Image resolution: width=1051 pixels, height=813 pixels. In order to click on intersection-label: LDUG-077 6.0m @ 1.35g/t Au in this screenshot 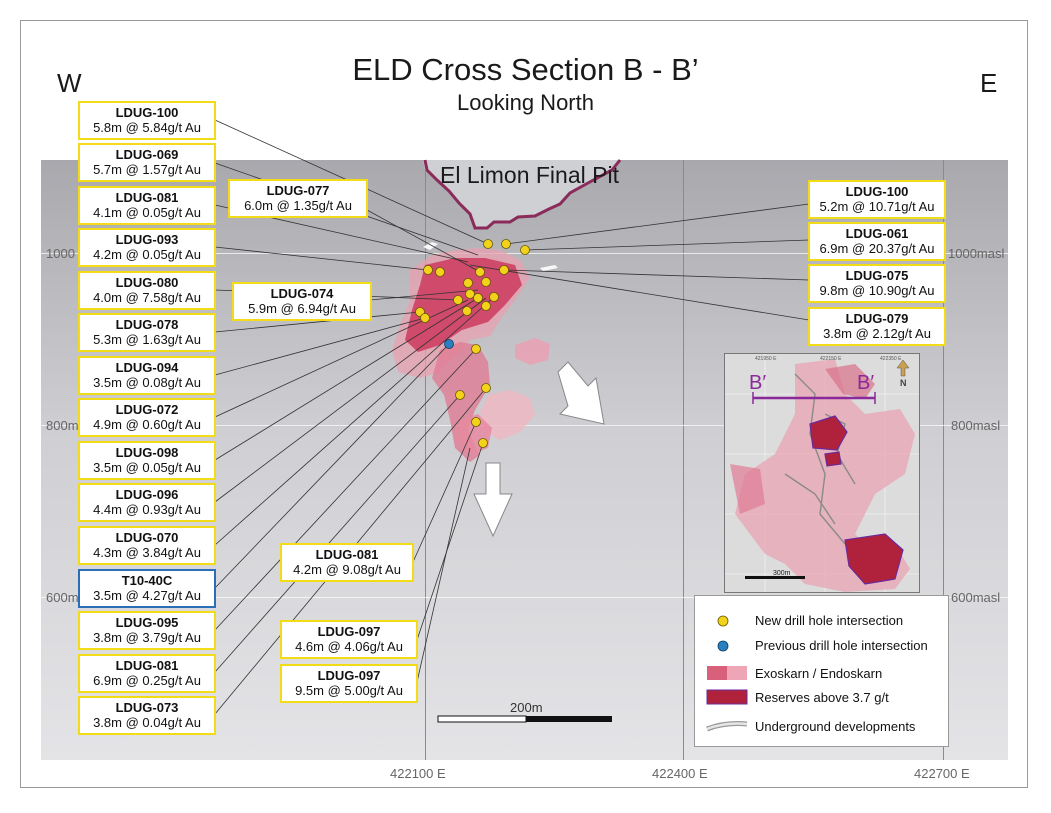, I will do `click(298, 198)`.